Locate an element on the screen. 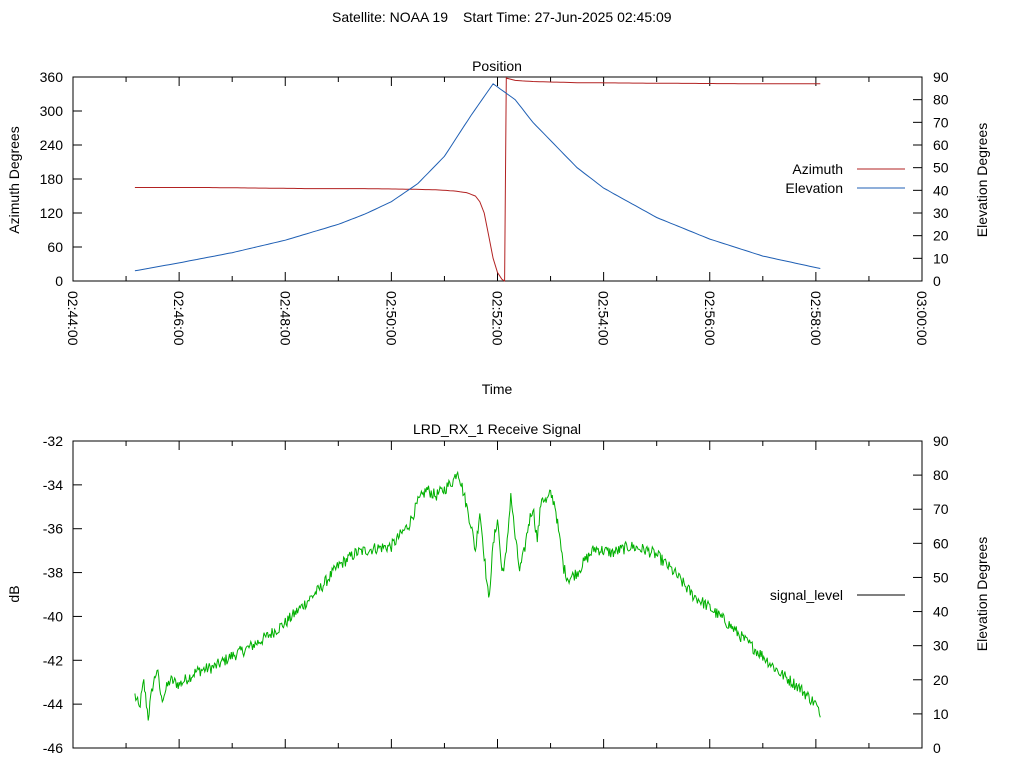 Image resolution: width=1024 pixels, height=768 pixels. x-tick-label: 02:56:00 is located at coordinates (710, 318).